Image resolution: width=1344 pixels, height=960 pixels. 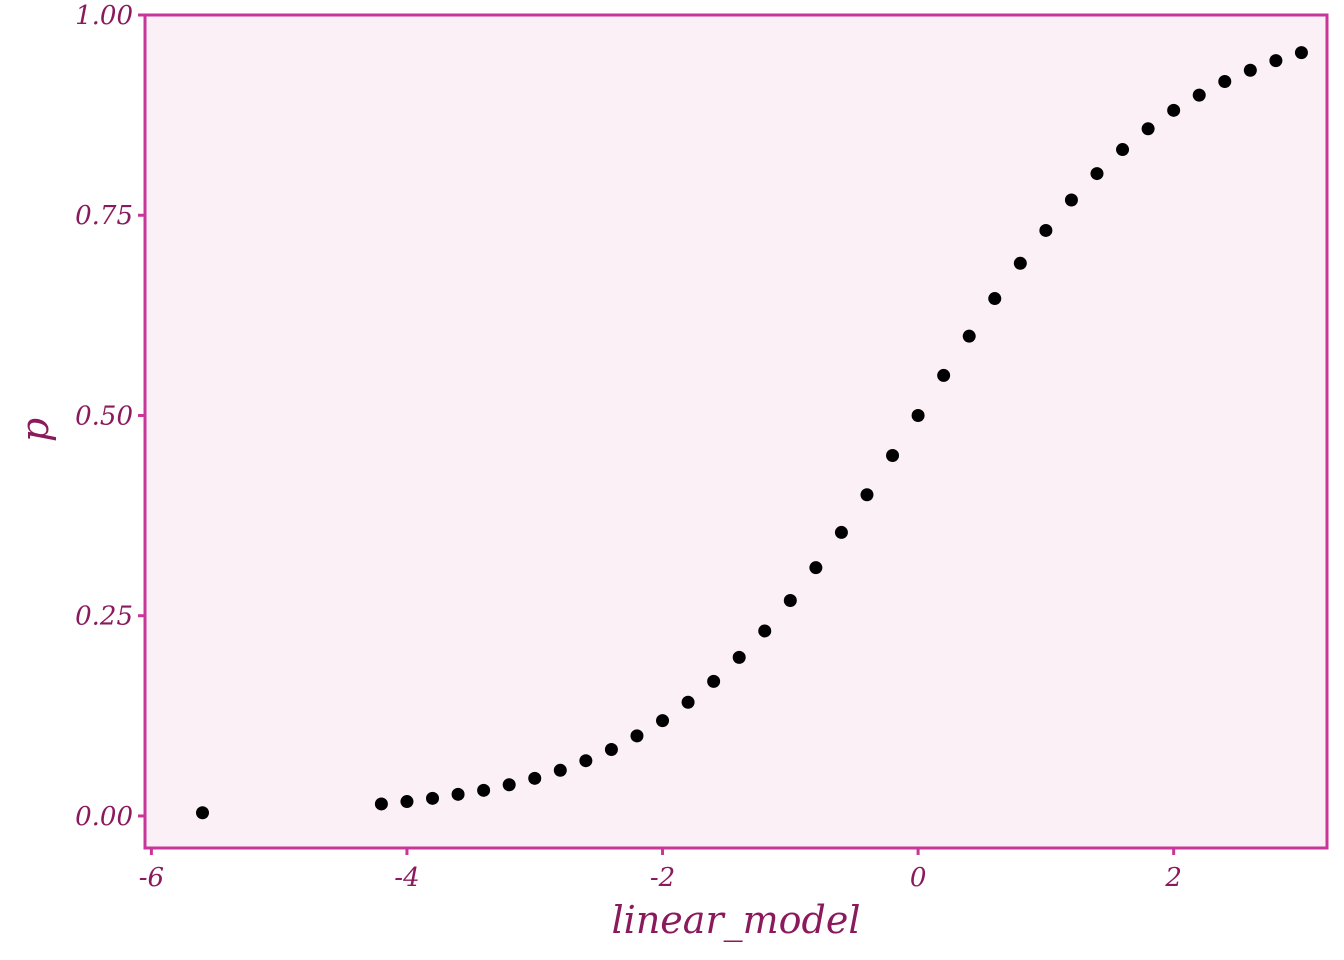 I want to click on y-tick-label: 0.25, so click(x=104, y=617).